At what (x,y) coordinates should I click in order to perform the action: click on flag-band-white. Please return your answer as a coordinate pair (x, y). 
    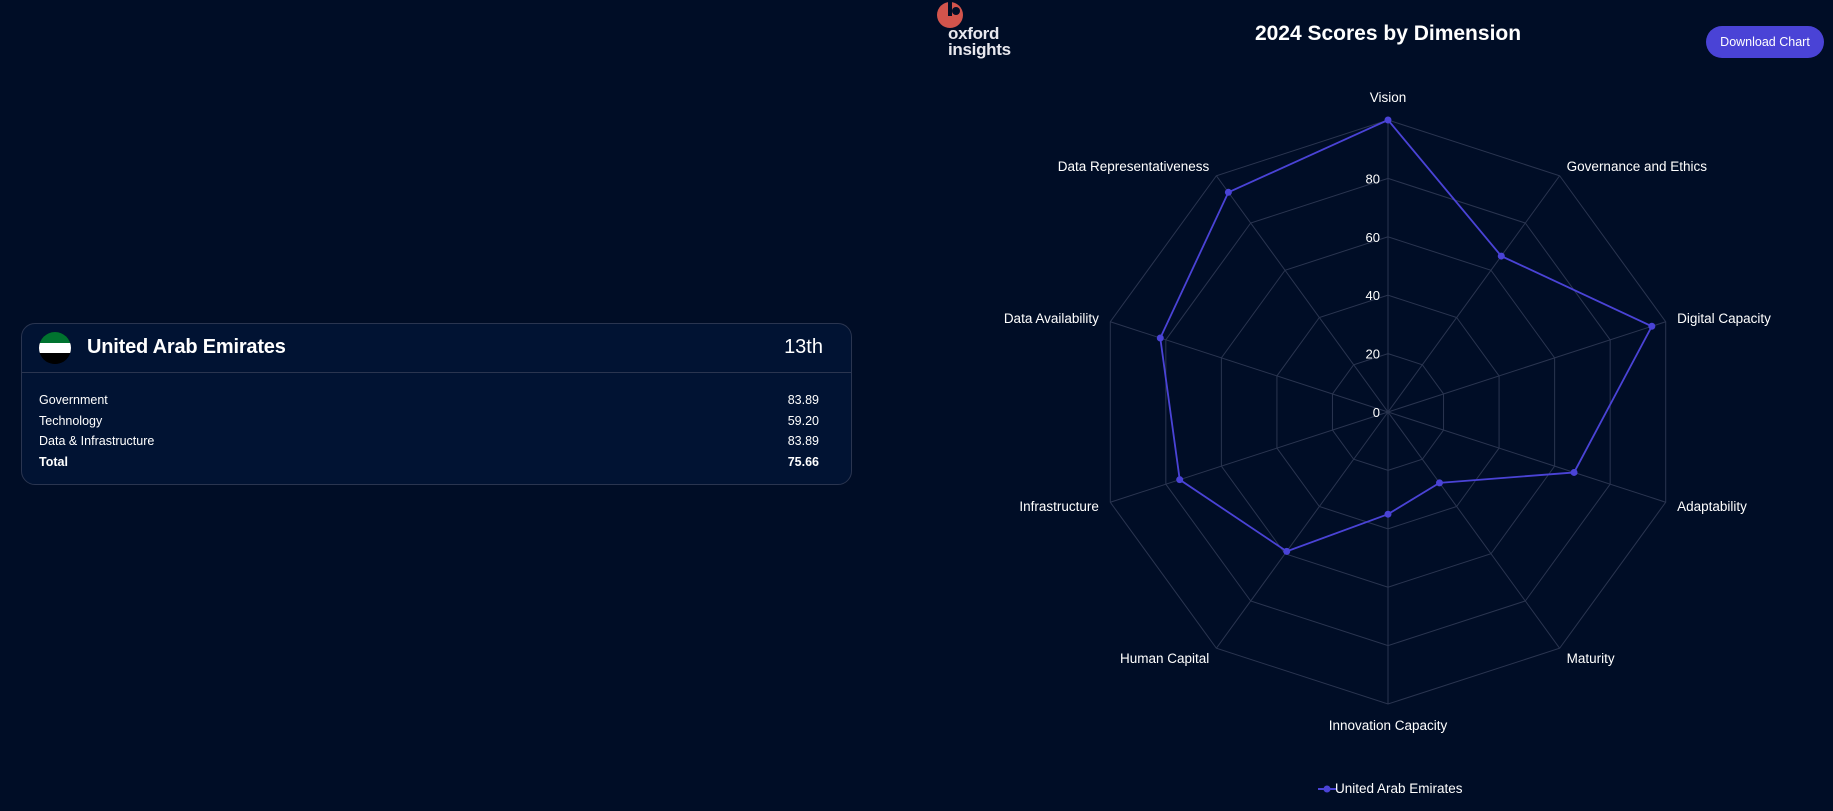
    Looking at the image, I should click on (55, 348).